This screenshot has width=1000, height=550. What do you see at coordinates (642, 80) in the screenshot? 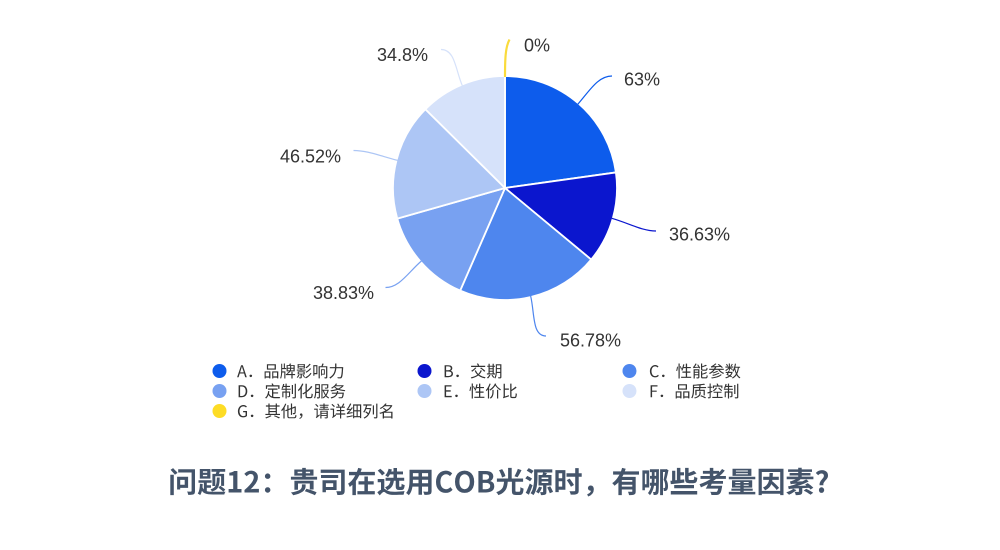
I see `svg-text: 63%` at bounding box center [642, 80].